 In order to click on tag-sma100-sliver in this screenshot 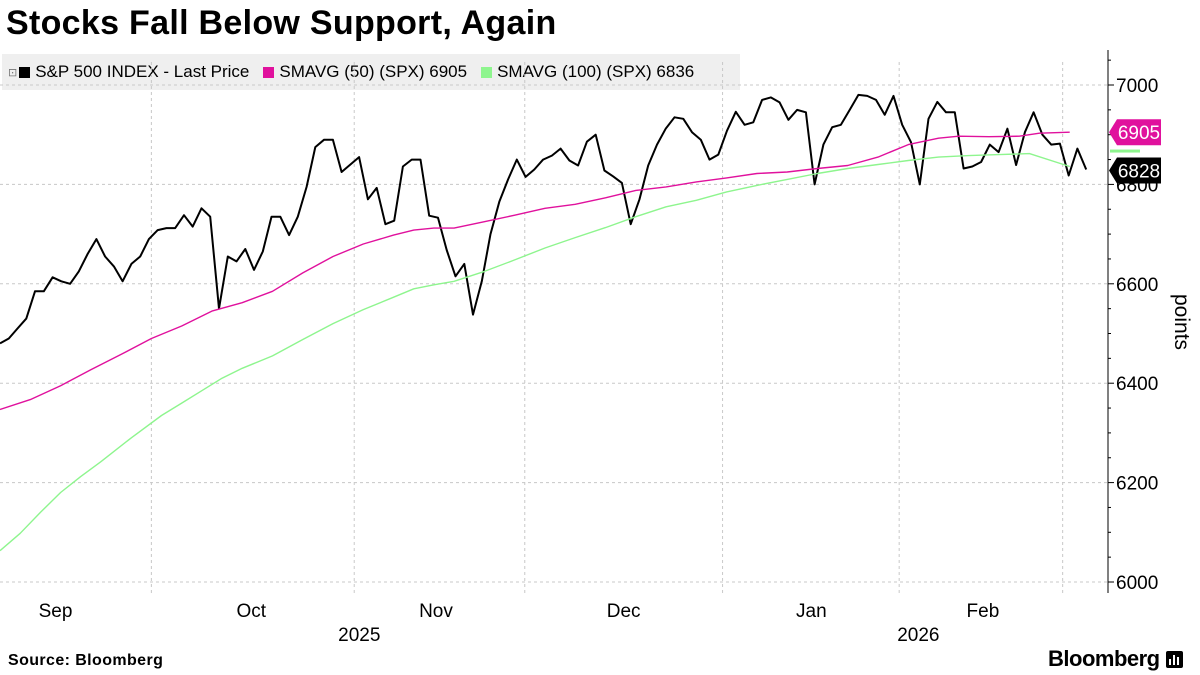, I will do `click(1125, 151)`.